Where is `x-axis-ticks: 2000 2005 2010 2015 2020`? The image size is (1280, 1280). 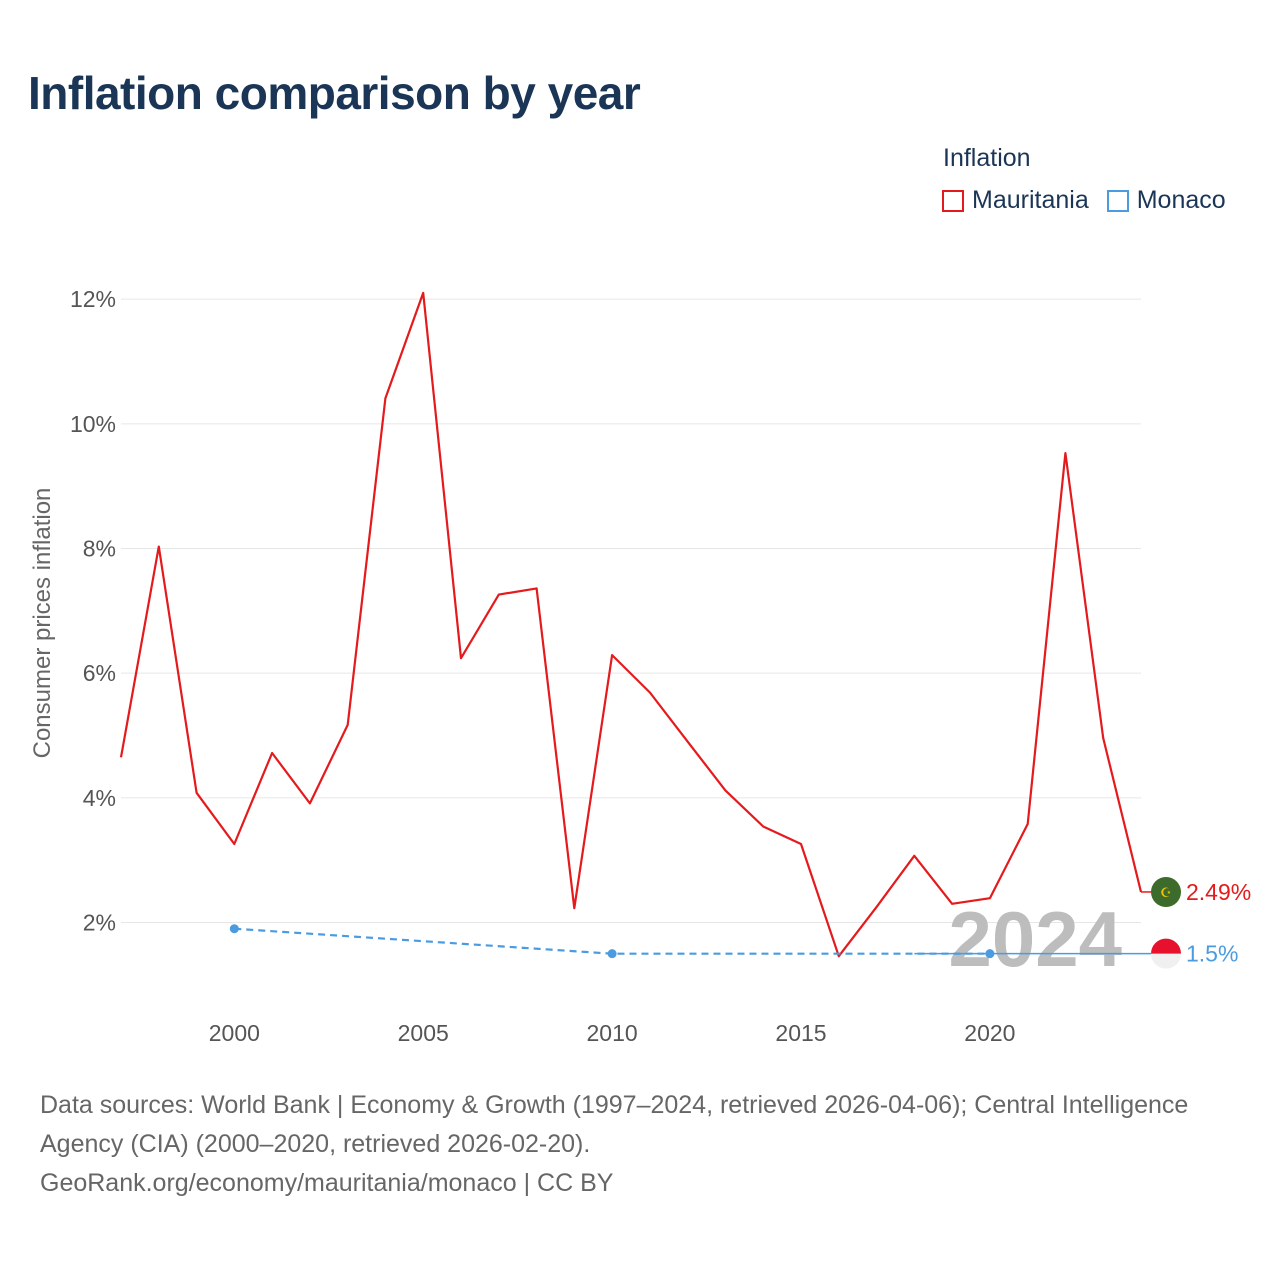 x-axis-ticks: 2000 2005 2010 2015 2020 is located at coordinates (612, 1033).